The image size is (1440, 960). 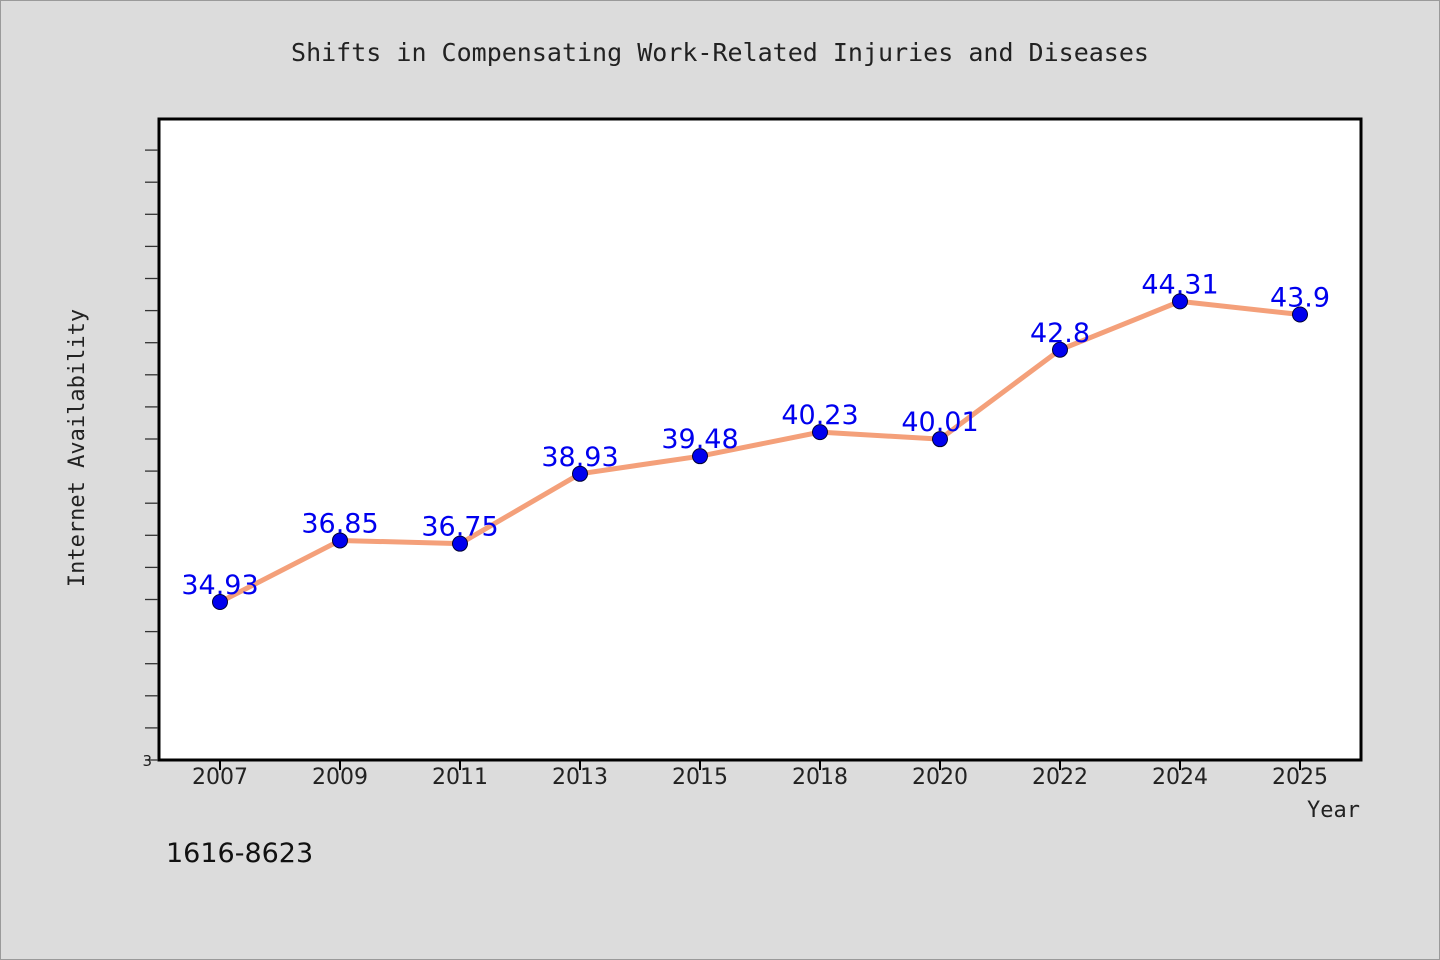 What do you see at coordinates (819, 415) in the screenshot?
I see `data-label: 40.23` at bounding box center [819, 415].